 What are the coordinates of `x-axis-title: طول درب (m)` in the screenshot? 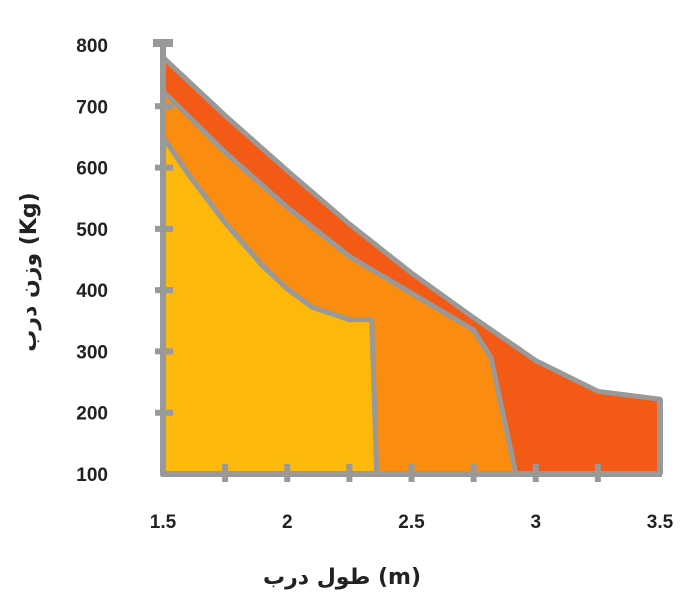 It's located at (342, 577).